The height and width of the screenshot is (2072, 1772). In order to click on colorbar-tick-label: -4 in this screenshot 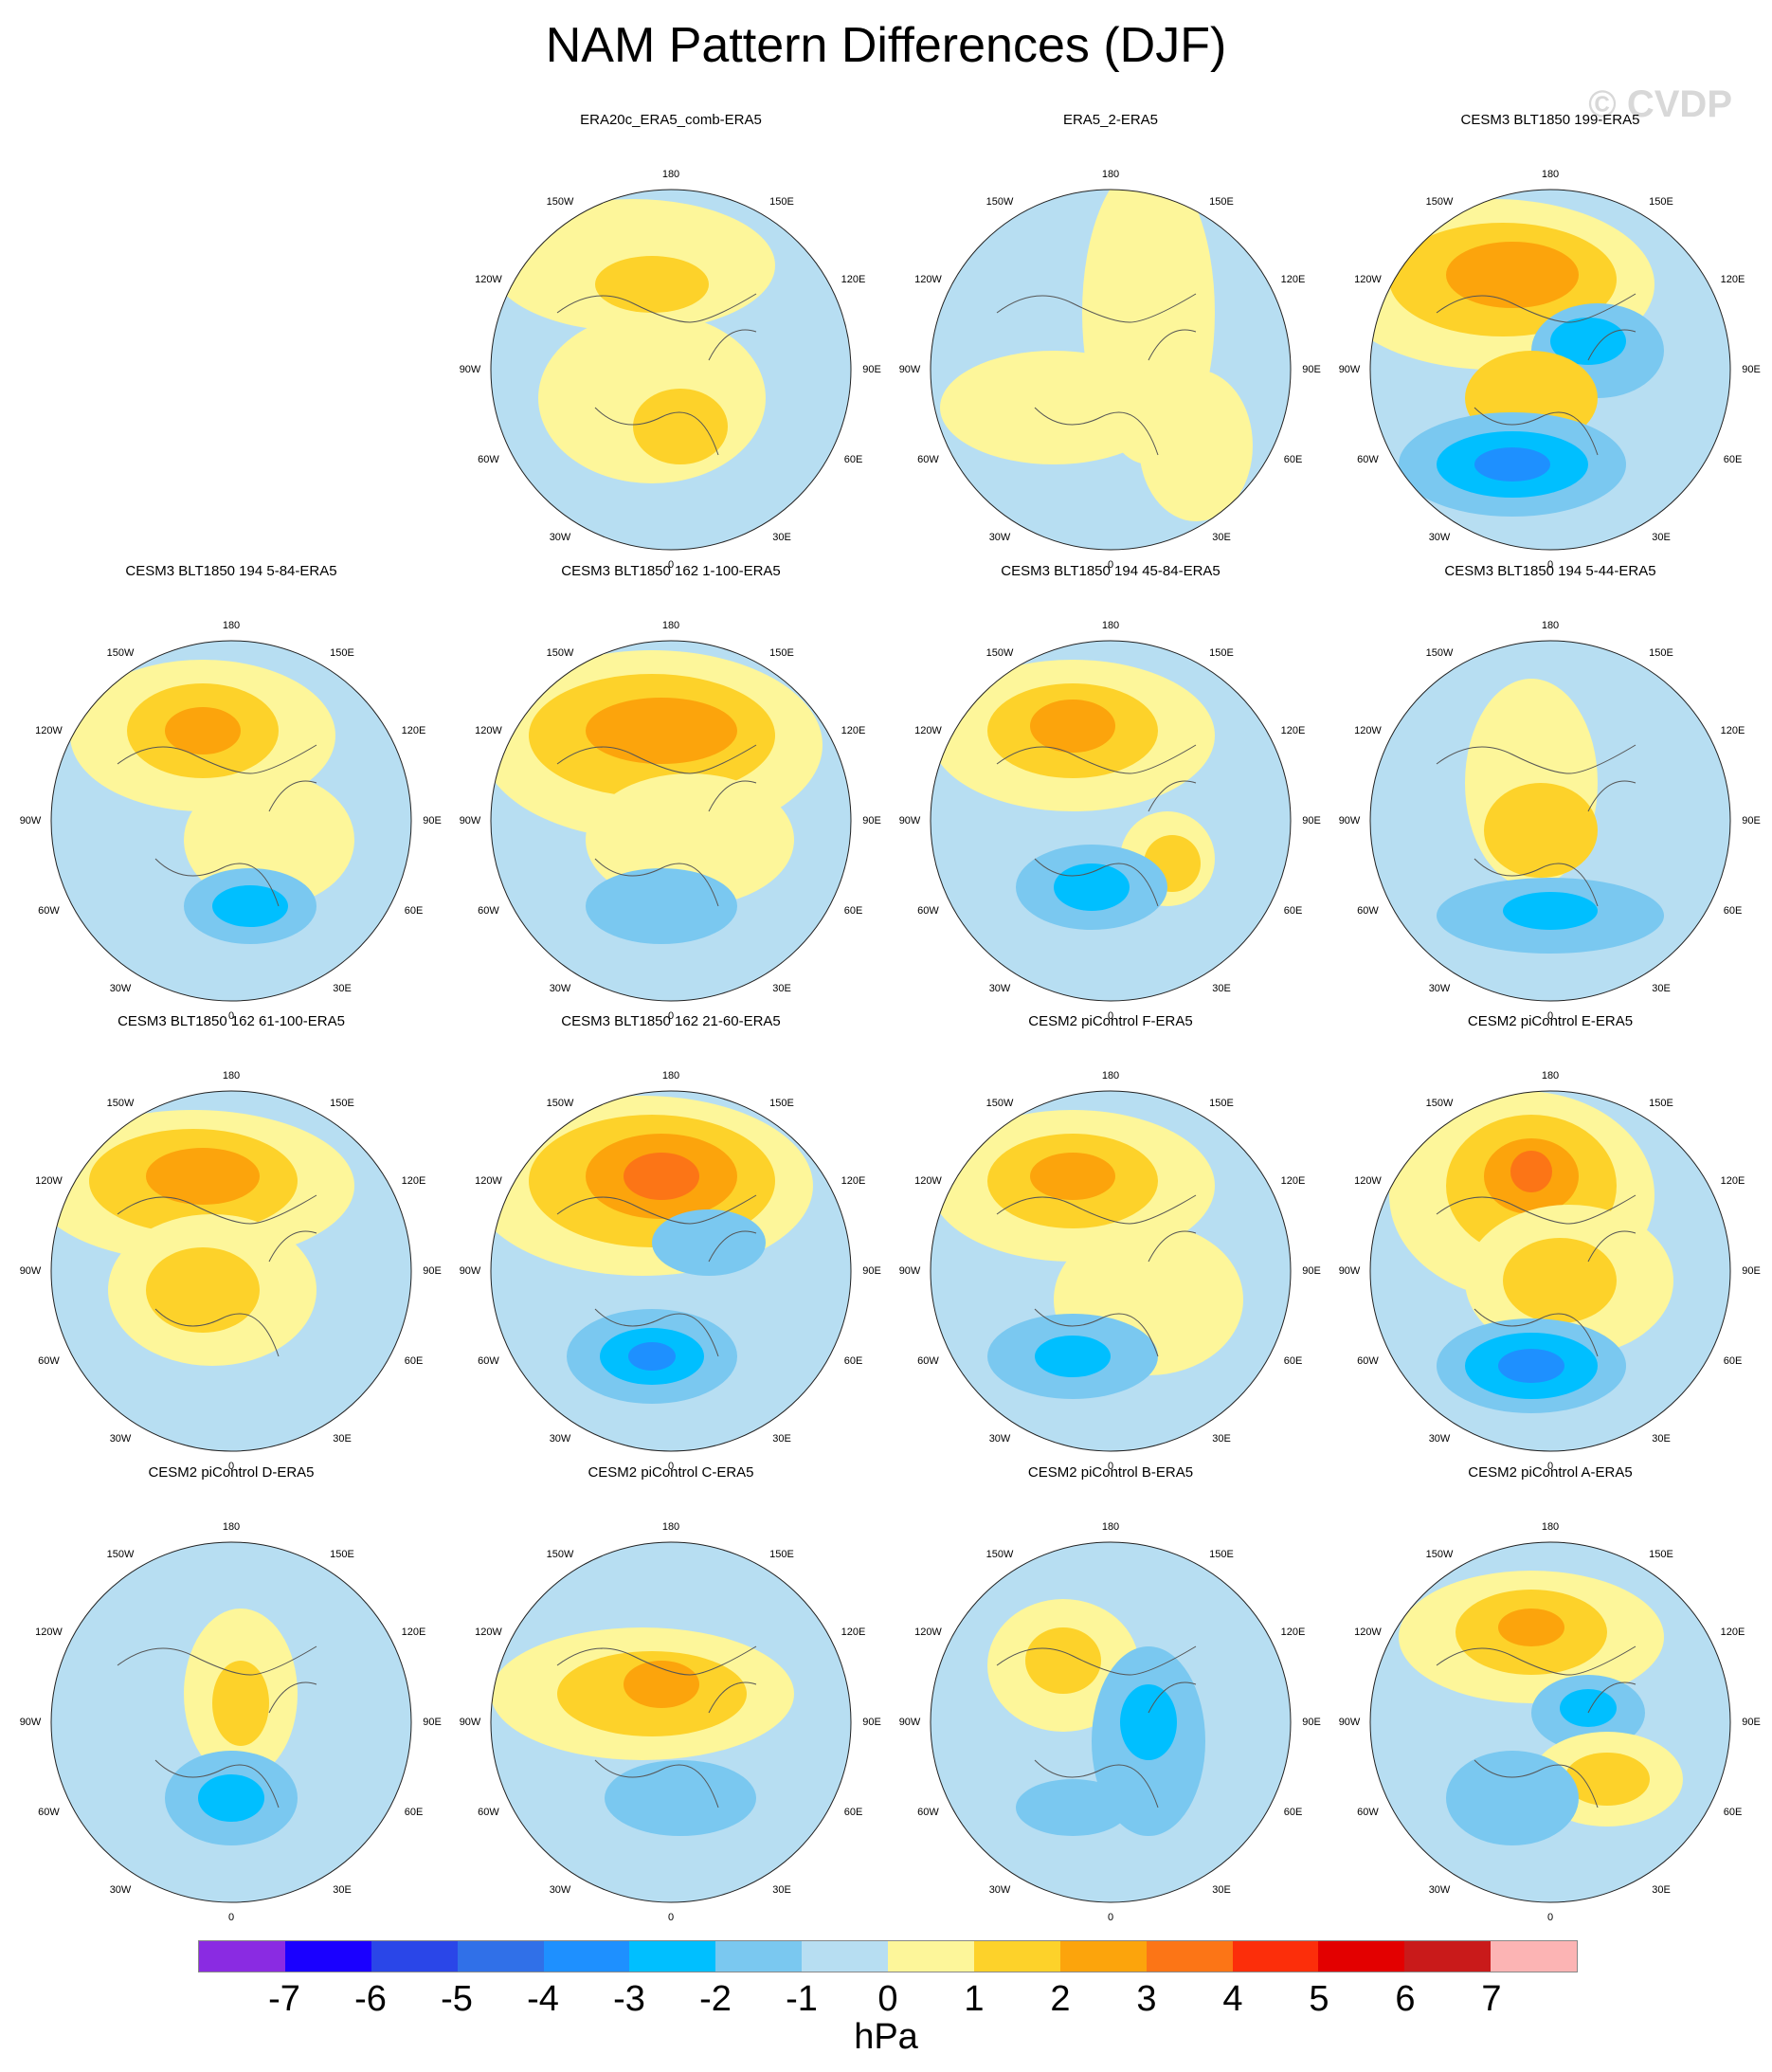, I will do `click(543, 1999)`.